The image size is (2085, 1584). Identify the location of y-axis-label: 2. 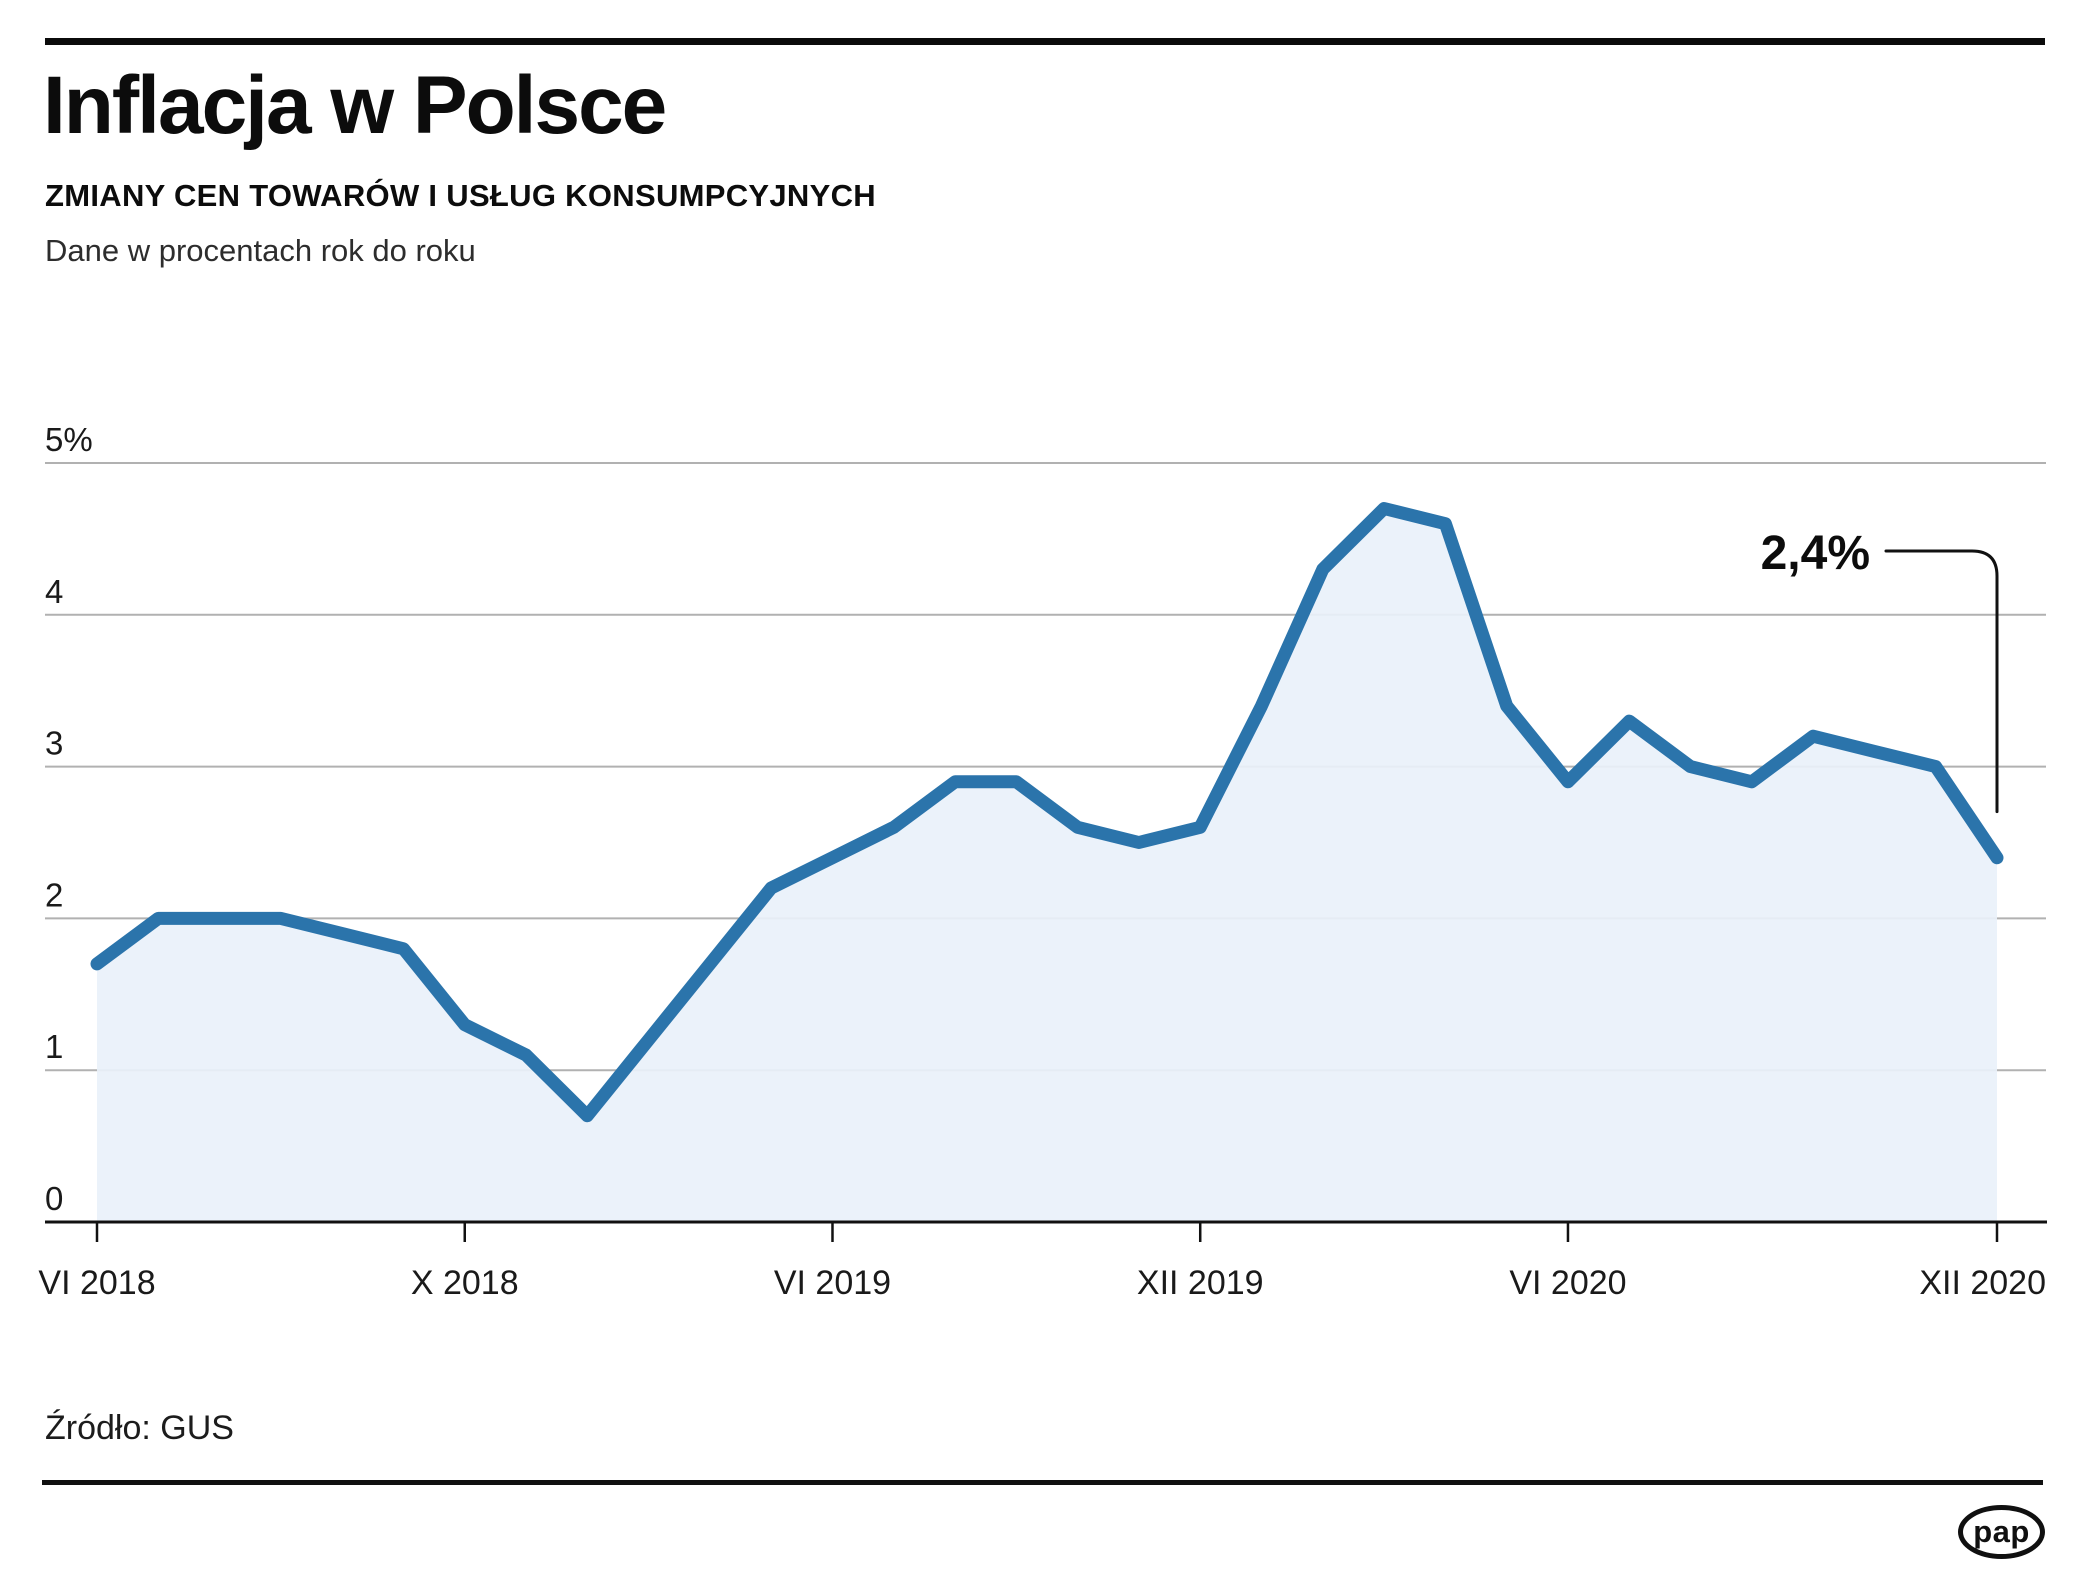
(54, 894).